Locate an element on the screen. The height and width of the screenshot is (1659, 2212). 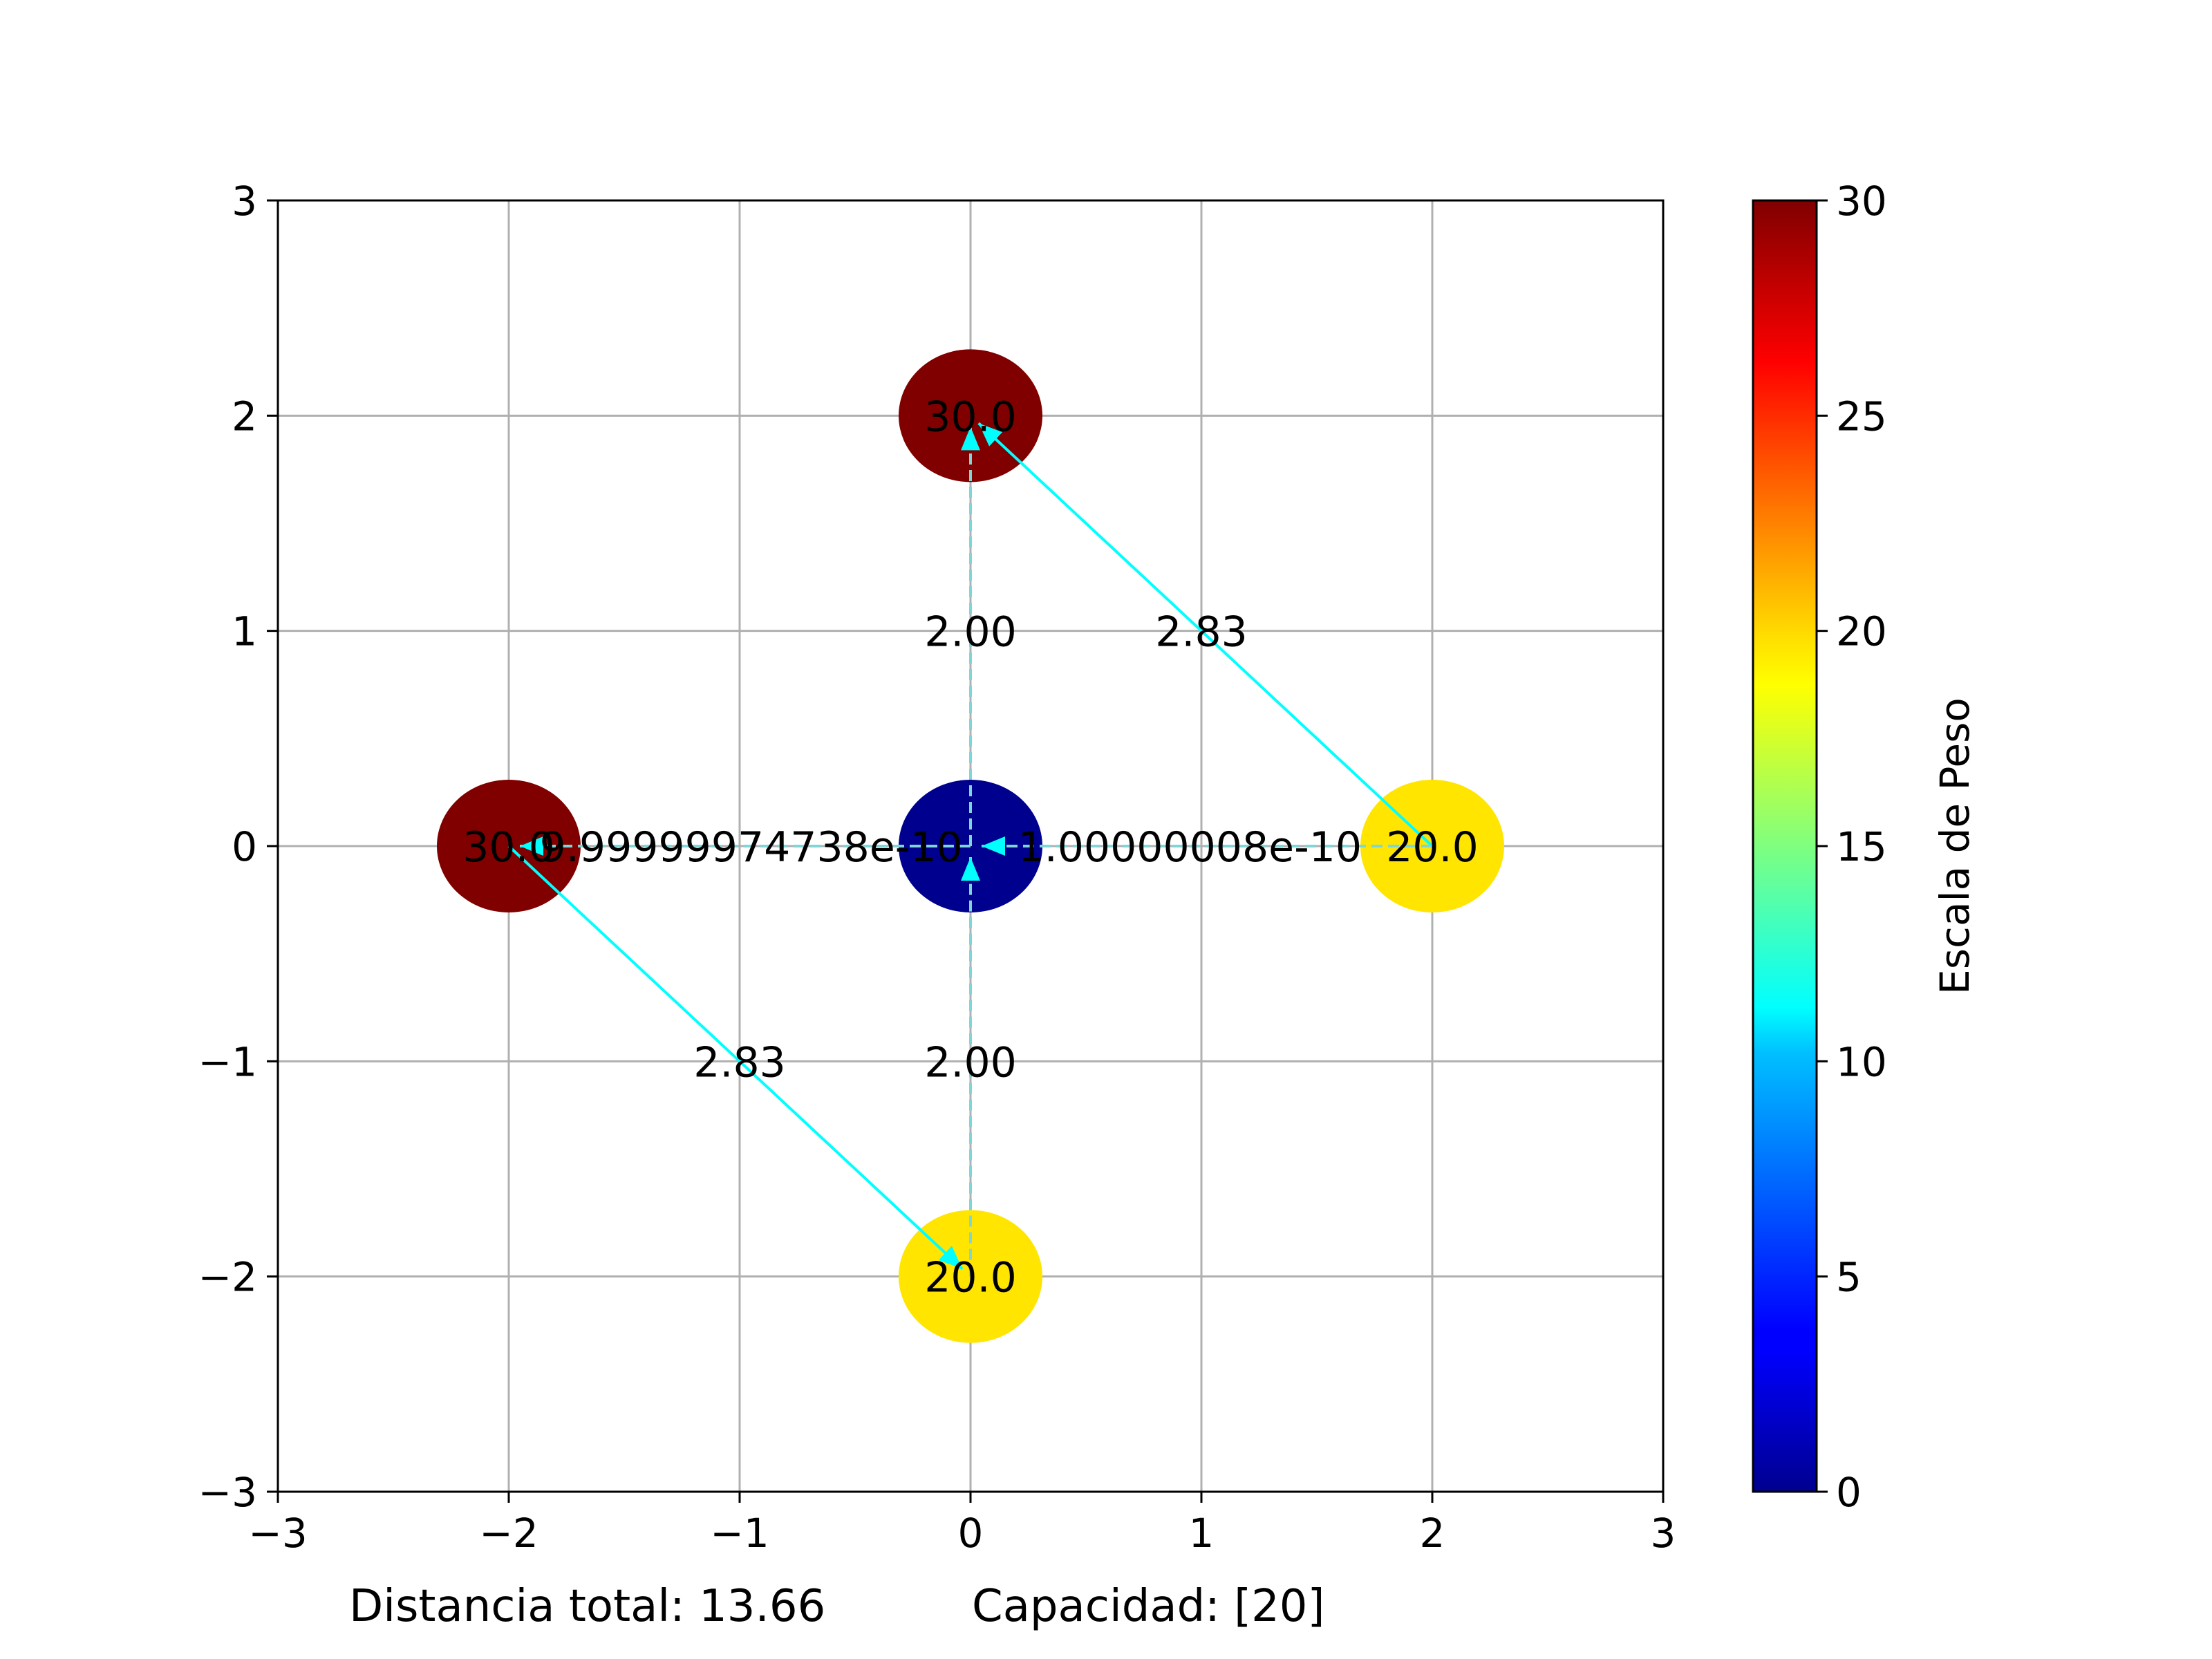
y-tick-label: −3 is located at coordinates (228, 1493).